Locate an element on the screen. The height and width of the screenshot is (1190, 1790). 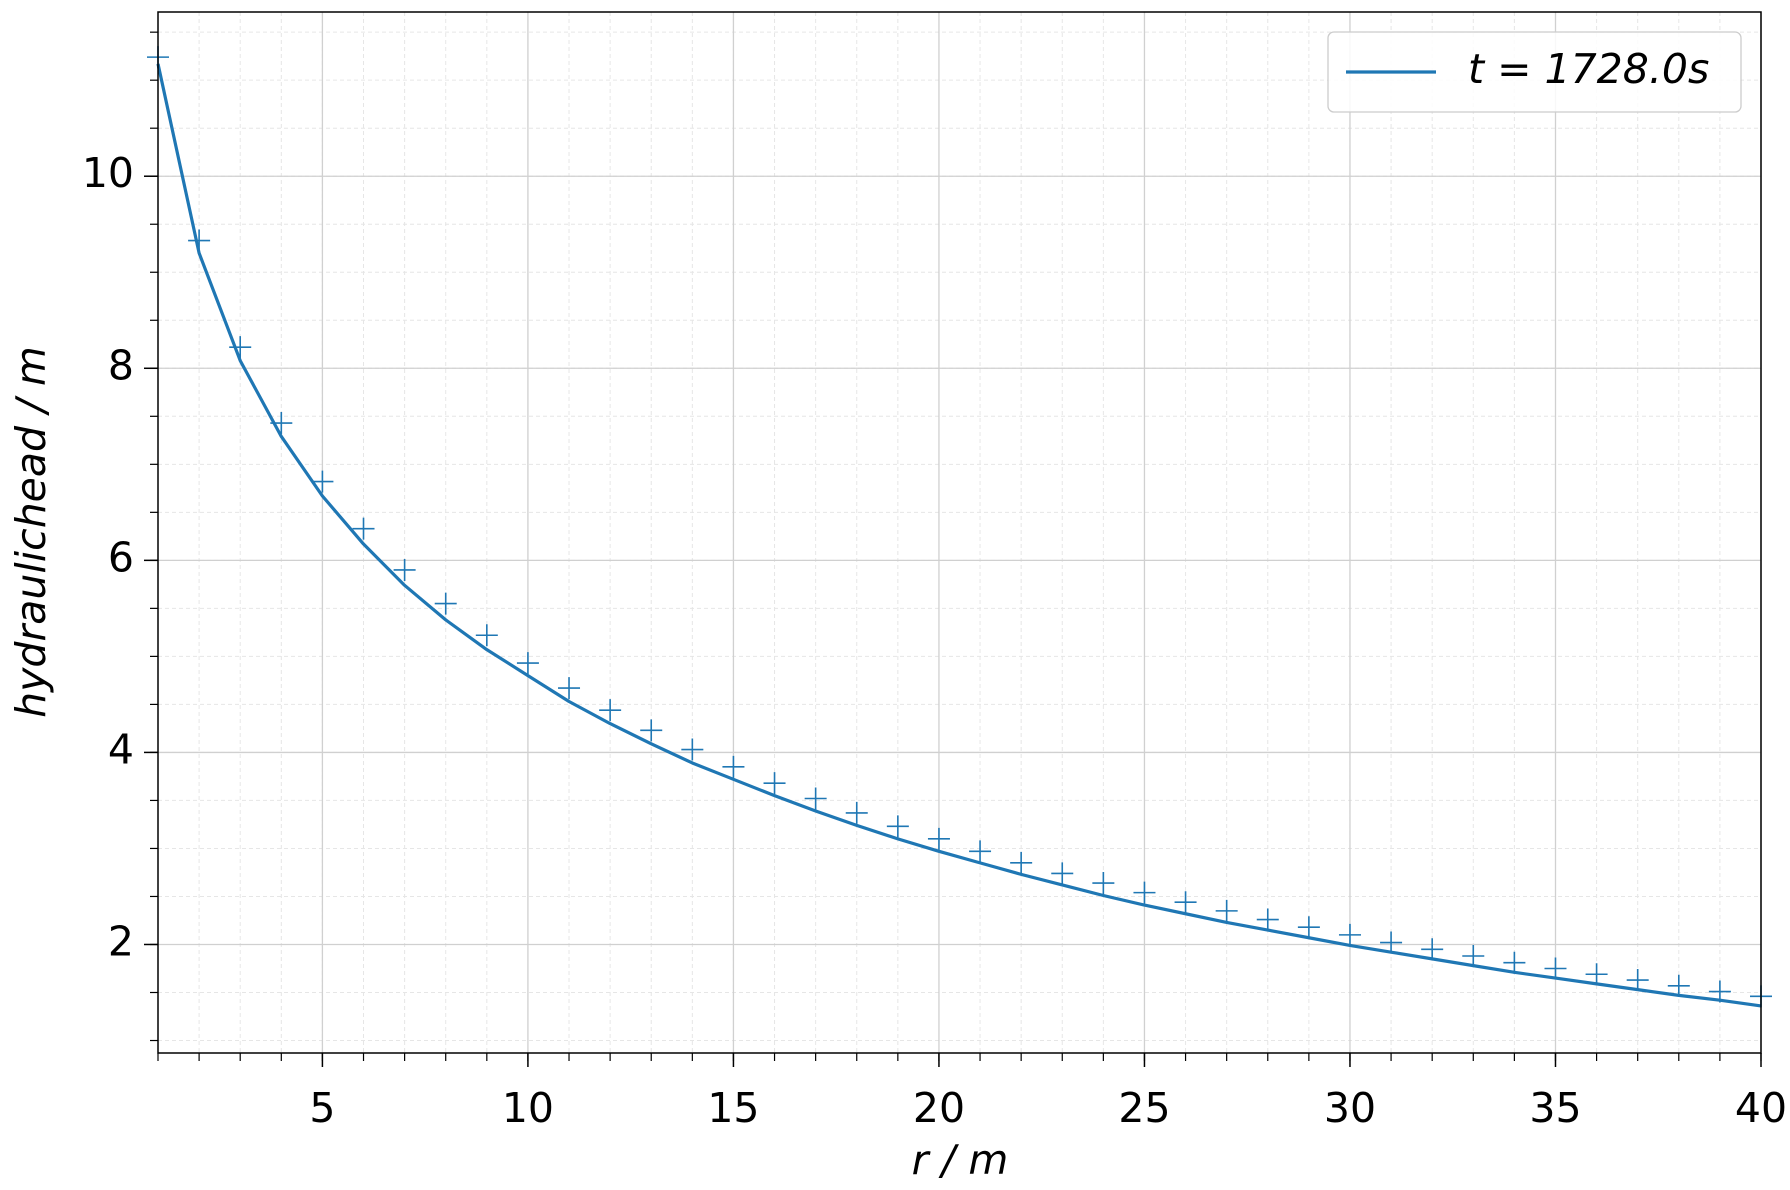
y-tick-label: 10 is located at coordinates (108, 173).